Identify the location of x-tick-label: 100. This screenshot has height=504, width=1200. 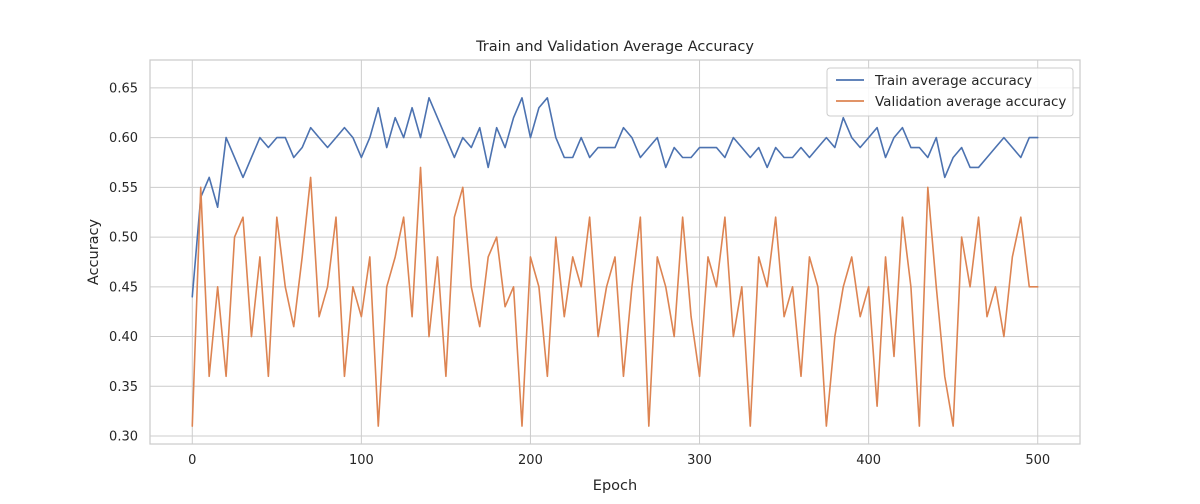
(361, 460).